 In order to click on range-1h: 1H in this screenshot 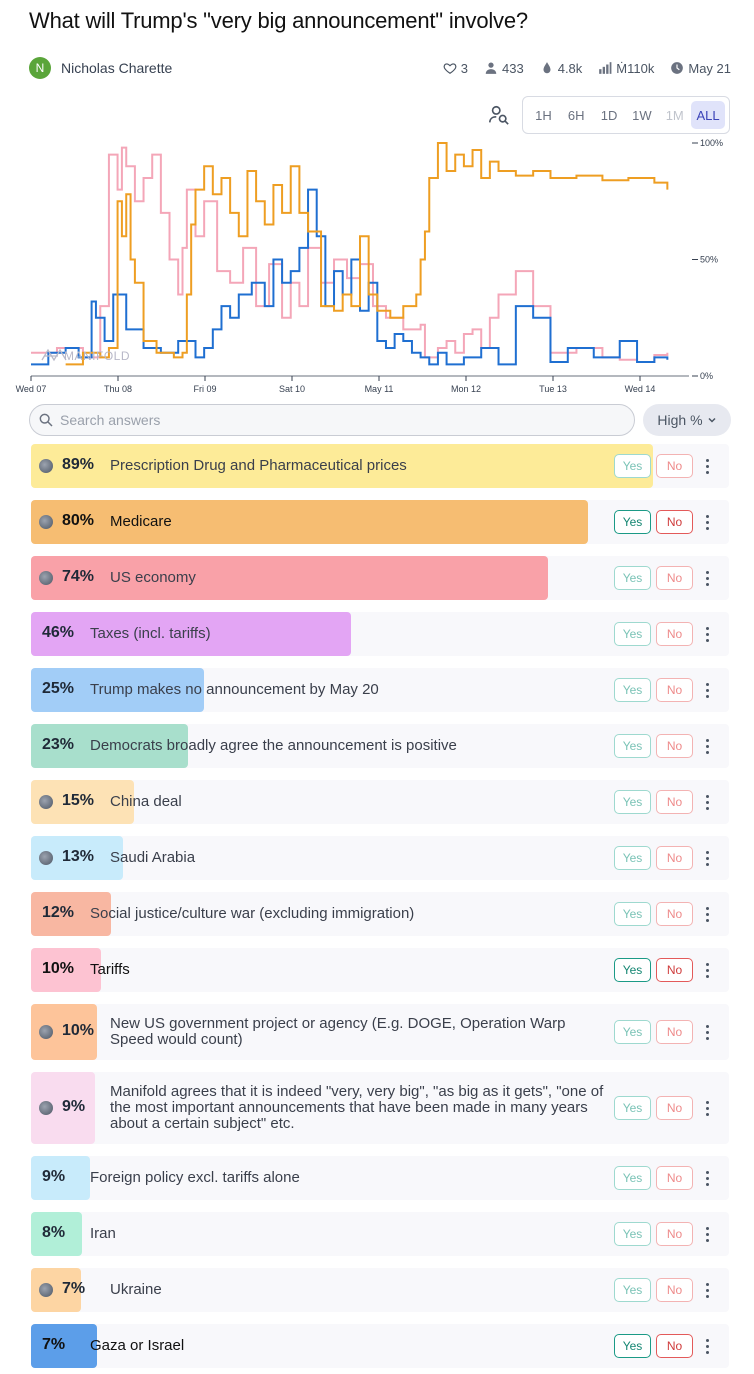, I will do `click(543, 115)`.